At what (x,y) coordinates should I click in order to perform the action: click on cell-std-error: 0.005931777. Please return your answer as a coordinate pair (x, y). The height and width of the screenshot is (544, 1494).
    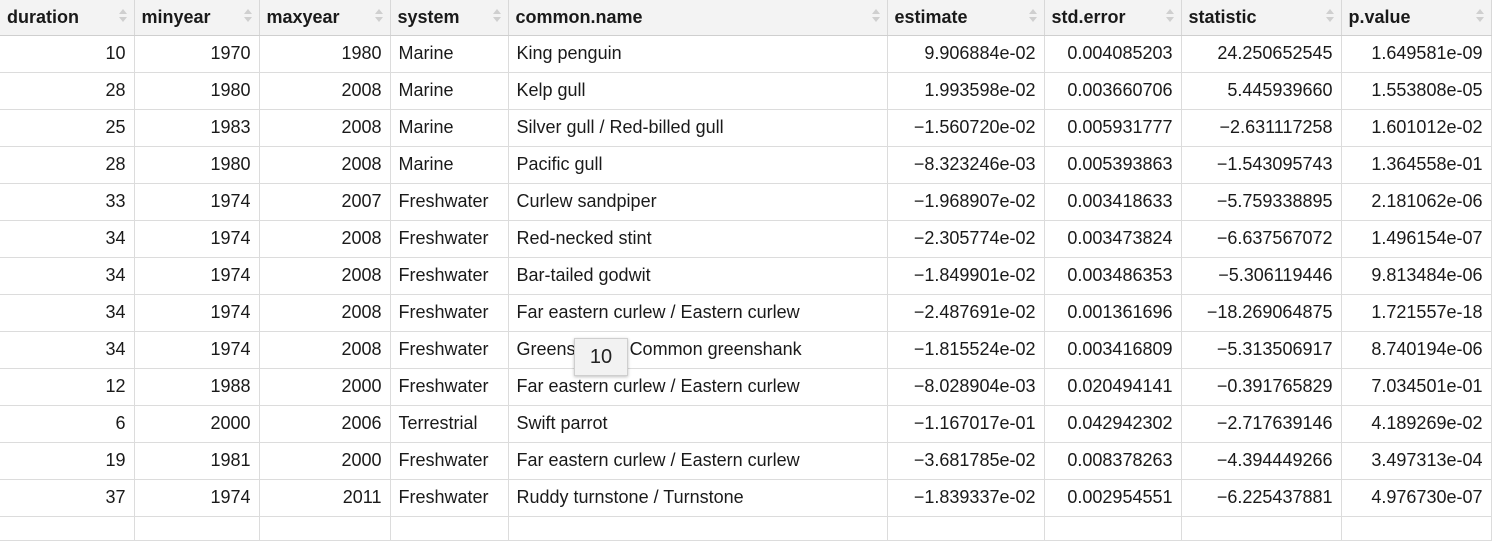
    Looking at the image, I should click on (1113, 128).